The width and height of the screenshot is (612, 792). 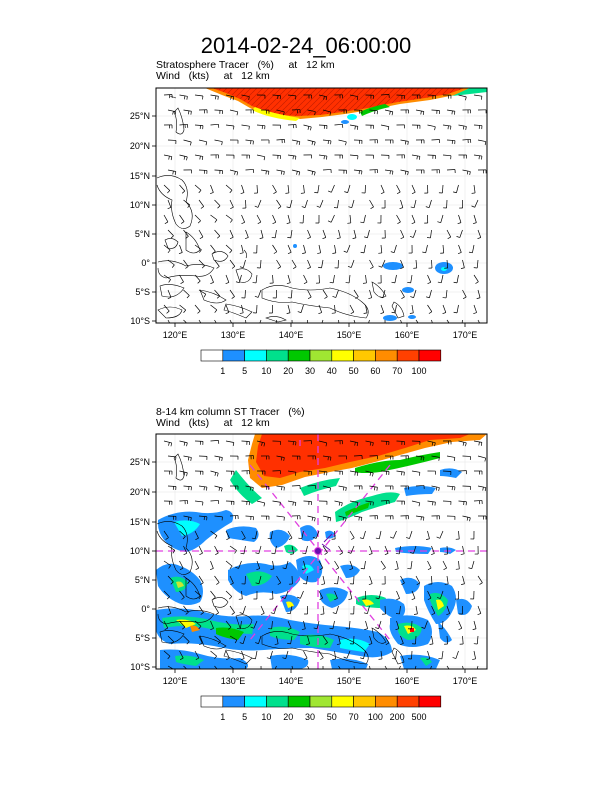 I want to click on lat-tick-label: 20°N, so click(x=140, y=492).